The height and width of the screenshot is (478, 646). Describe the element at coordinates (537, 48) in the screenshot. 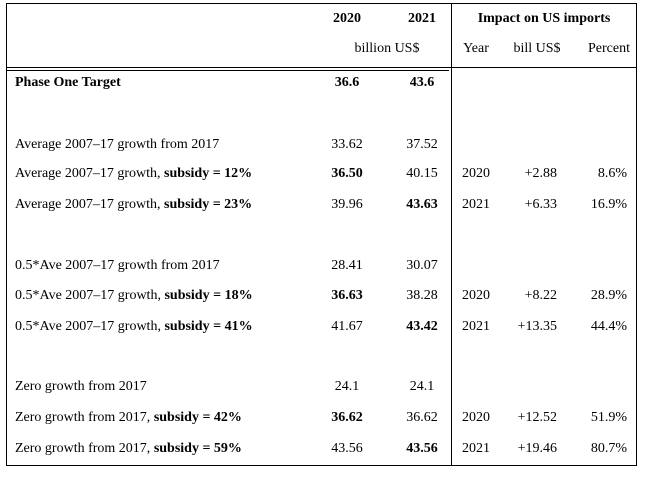

I see `header-bill: bill US$` at that location.